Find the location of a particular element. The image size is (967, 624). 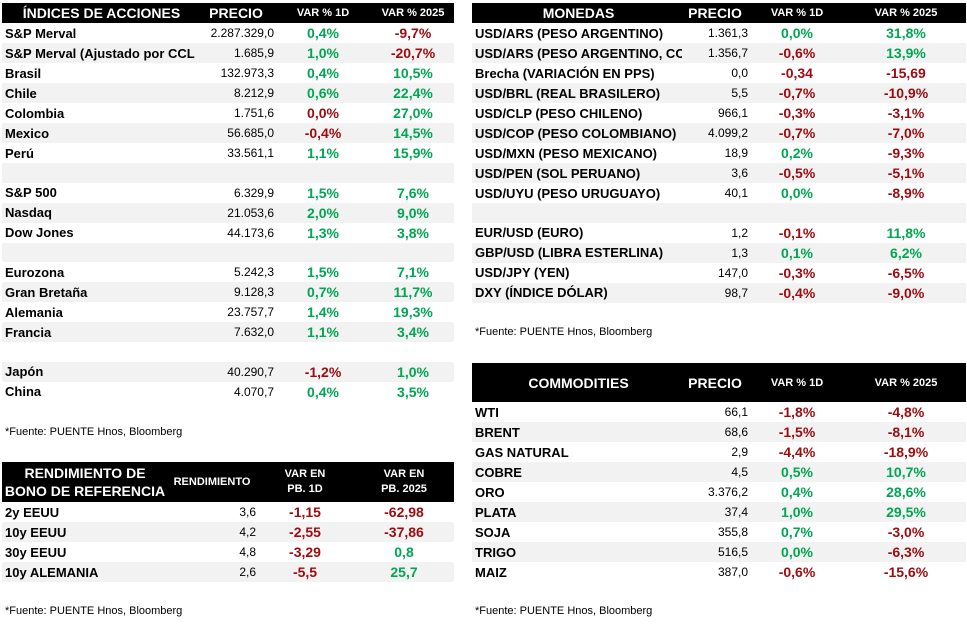

row-var-2025: -15,6% is located at coordinates (906, 572).